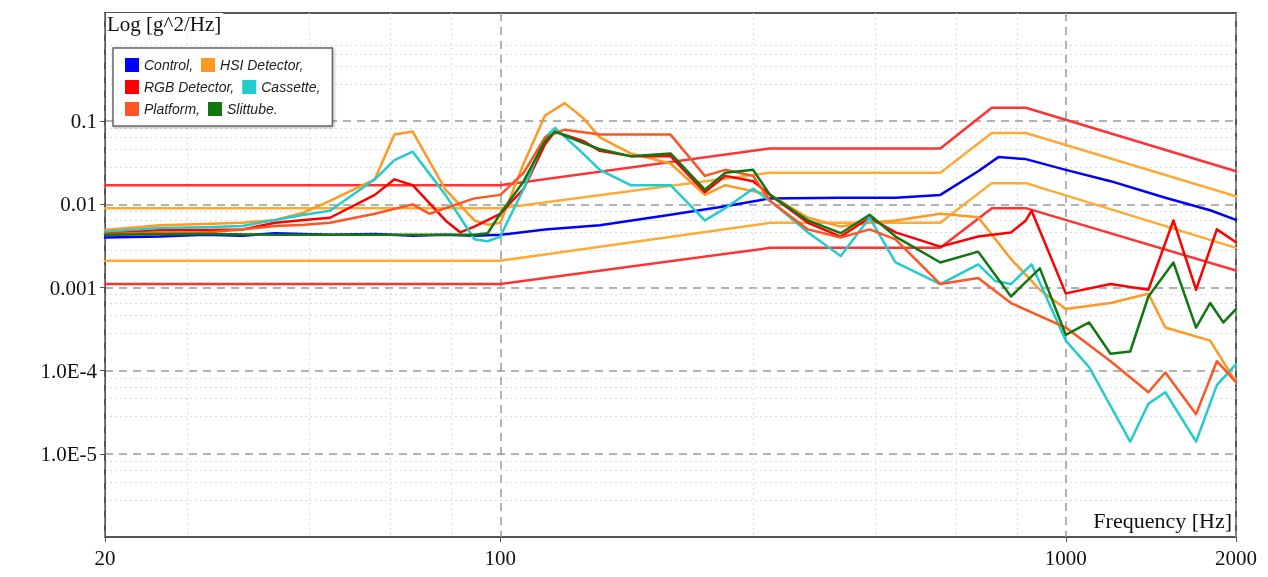 The image size is (1268, 577). Describe the element at coordinates (291, 87) in the screenshot. I see `legend-label: Cassette,` at that location.